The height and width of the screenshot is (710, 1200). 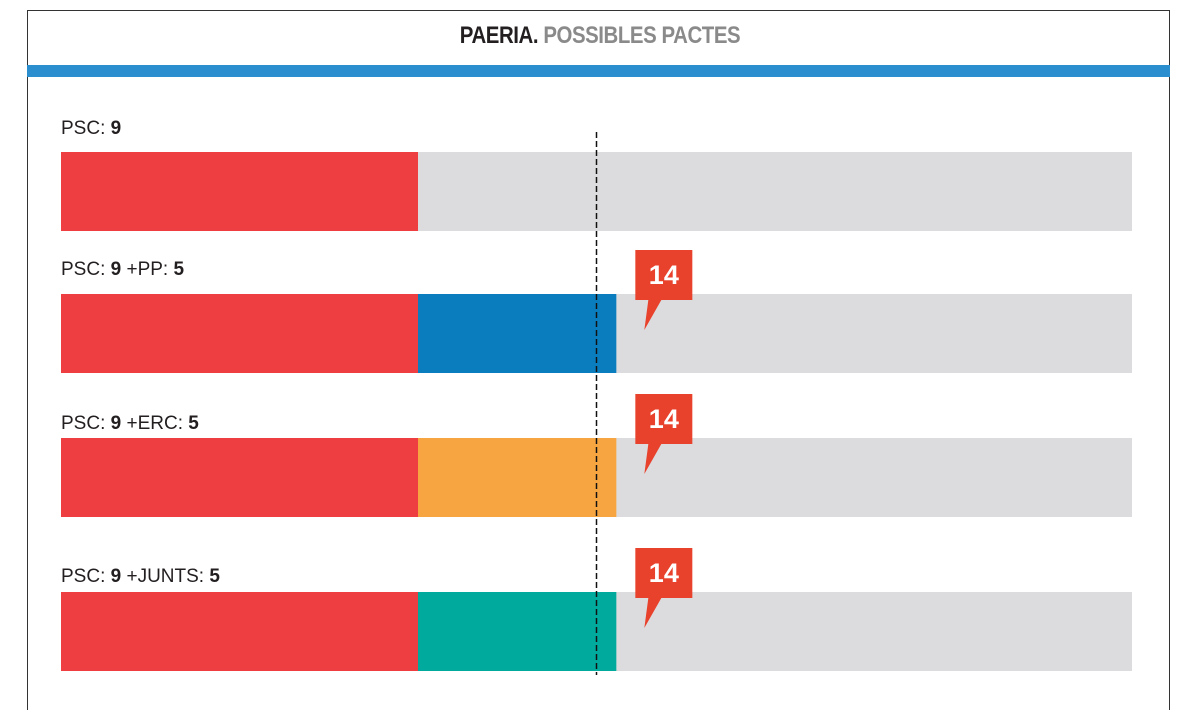 What do you see at coordinates (598, 71) in the screenshot?
I see `header-stripe` at bounding box center [598, 71].